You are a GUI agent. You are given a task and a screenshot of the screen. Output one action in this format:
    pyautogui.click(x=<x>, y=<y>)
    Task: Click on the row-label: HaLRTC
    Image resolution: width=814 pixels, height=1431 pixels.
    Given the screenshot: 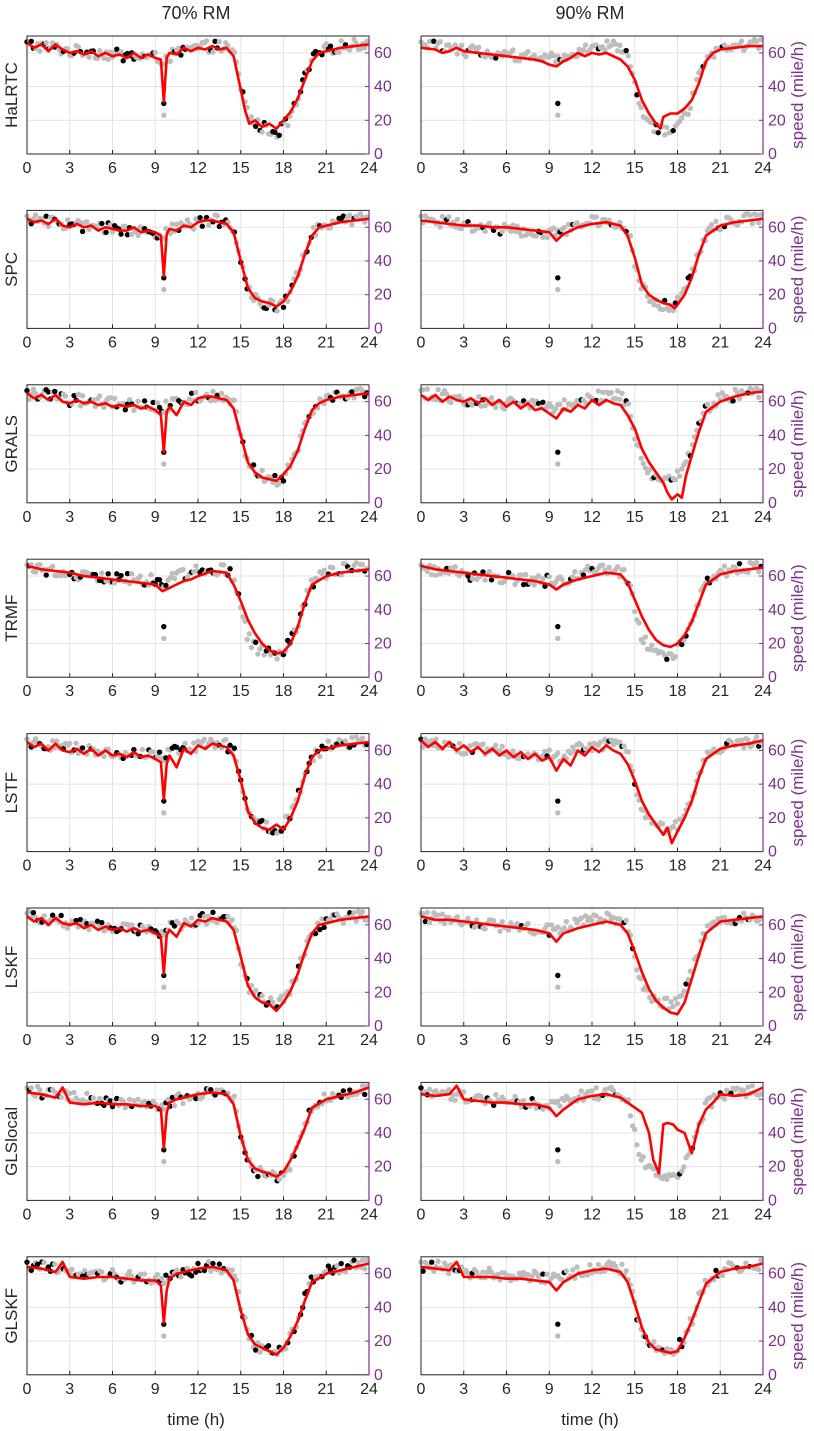 What is the action you would take?
    pyautogui.click(x=11, y=95)
    